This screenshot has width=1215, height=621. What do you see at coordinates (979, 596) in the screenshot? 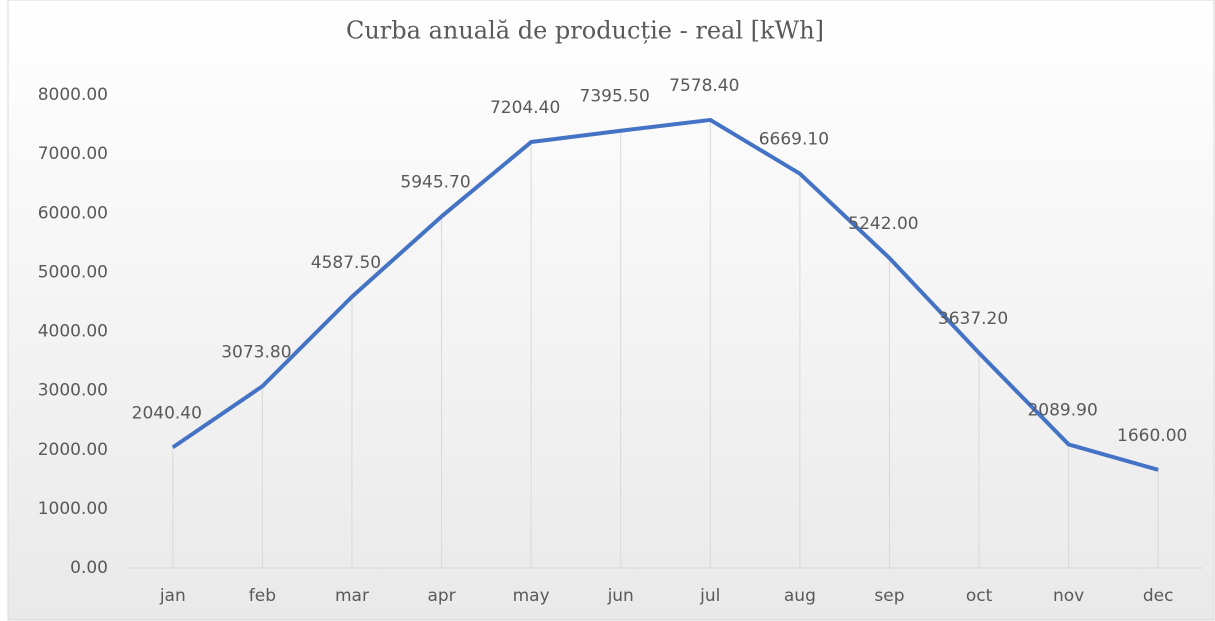
I see `x-tick-label: oct` at bounding box center [979, 596].